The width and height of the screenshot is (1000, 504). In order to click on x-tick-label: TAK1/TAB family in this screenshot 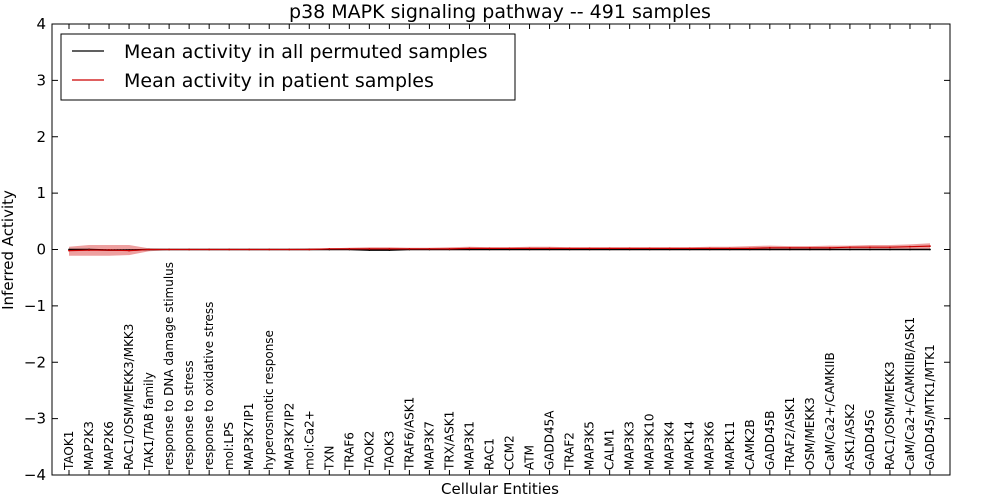, I will do `click(149, 421)`.